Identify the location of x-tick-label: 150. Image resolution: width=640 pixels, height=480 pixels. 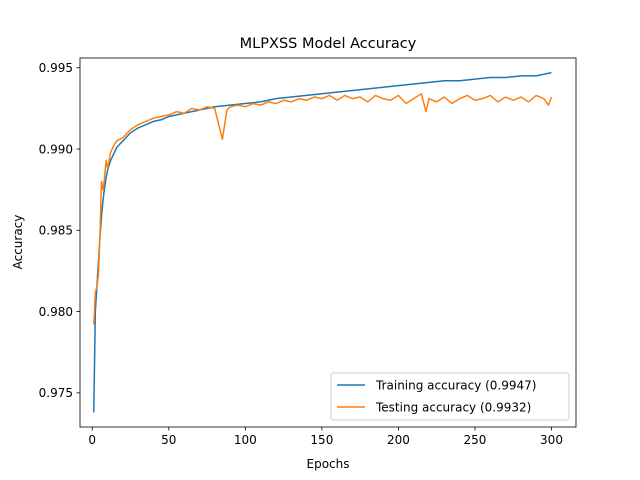
(321, 440).